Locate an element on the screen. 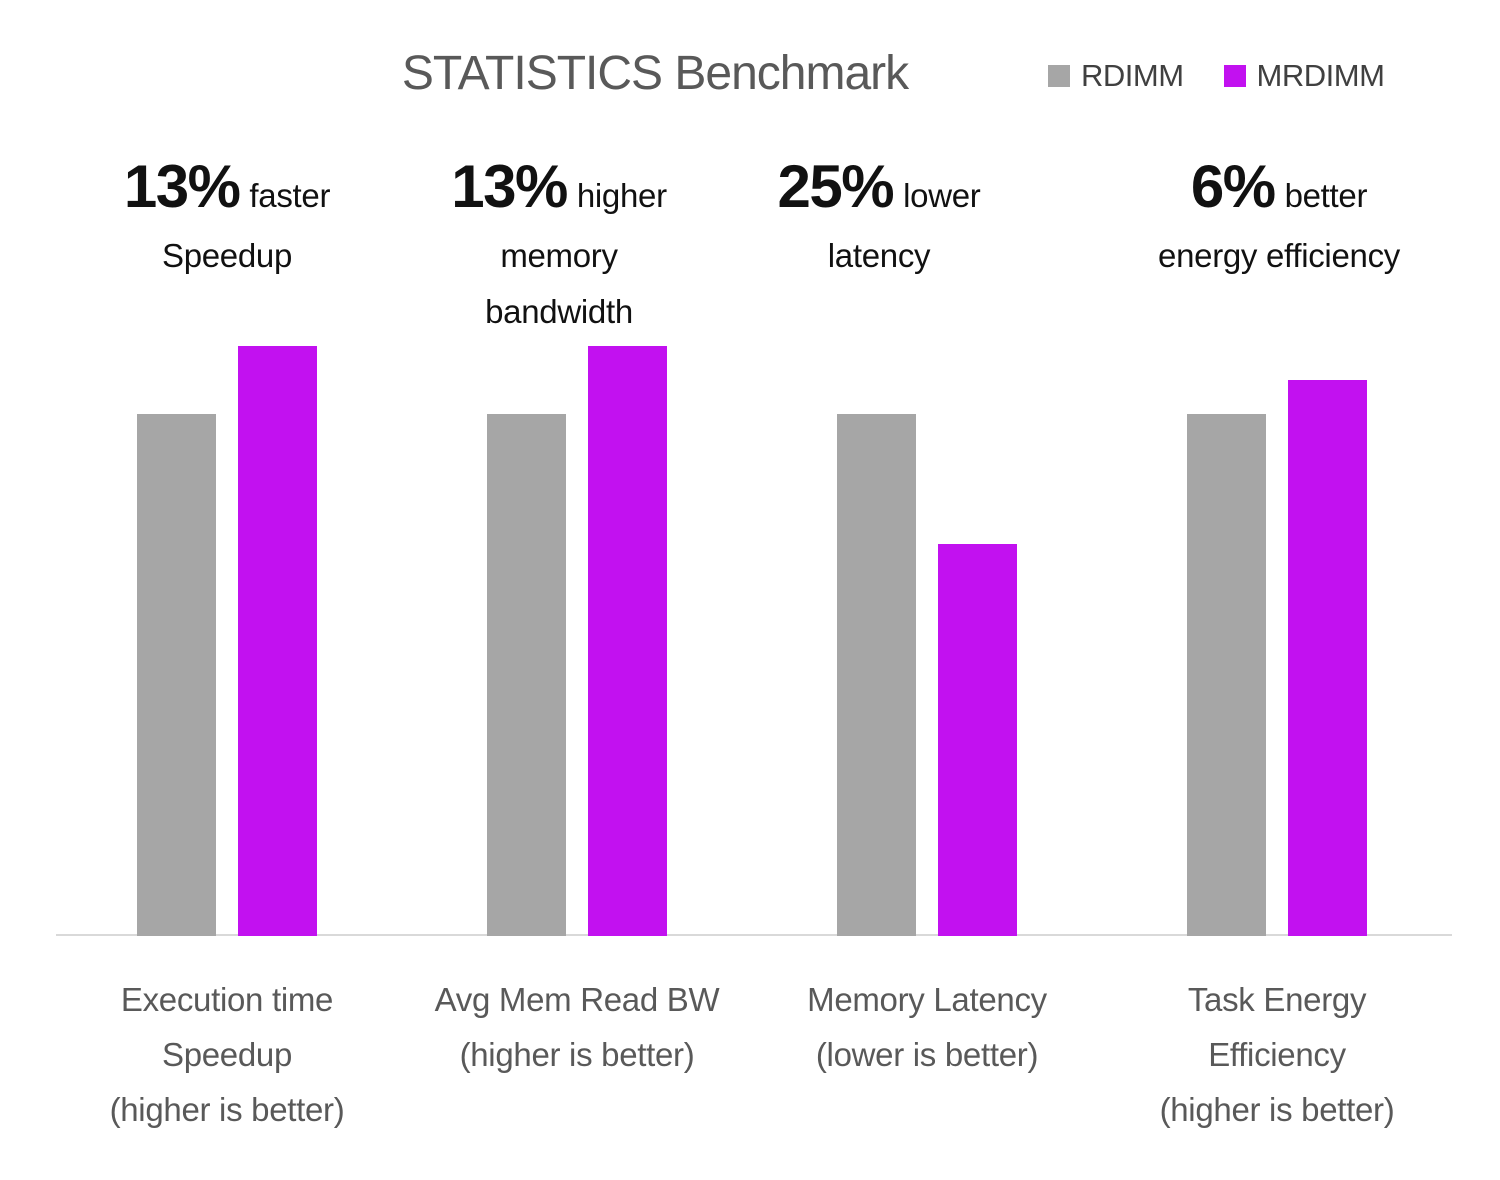 This screenshot has width=1500, height=1180. annotation-line: energy efficiency is located at coordinates (1279, 255).